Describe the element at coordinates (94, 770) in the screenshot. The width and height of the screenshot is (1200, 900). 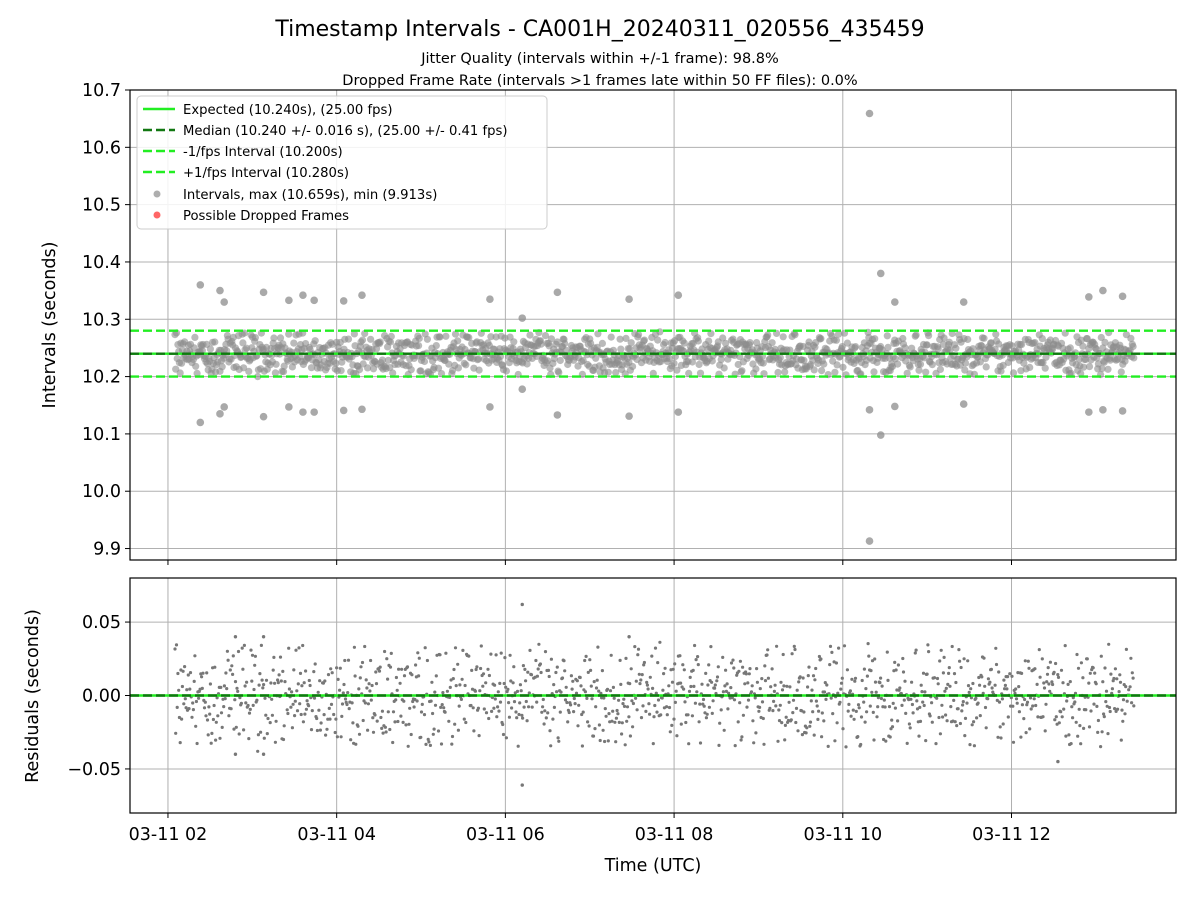
I see `residuals-y-tick-label: −0.05` at that location.